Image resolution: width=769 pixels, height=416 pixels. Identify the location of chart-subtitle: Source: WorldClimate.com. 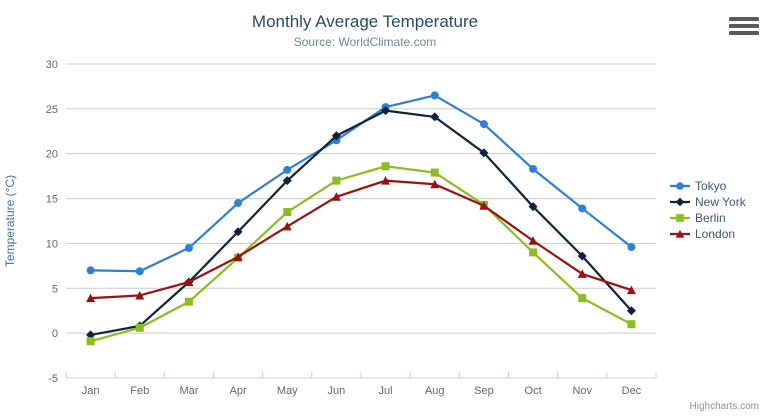
(365, 42).